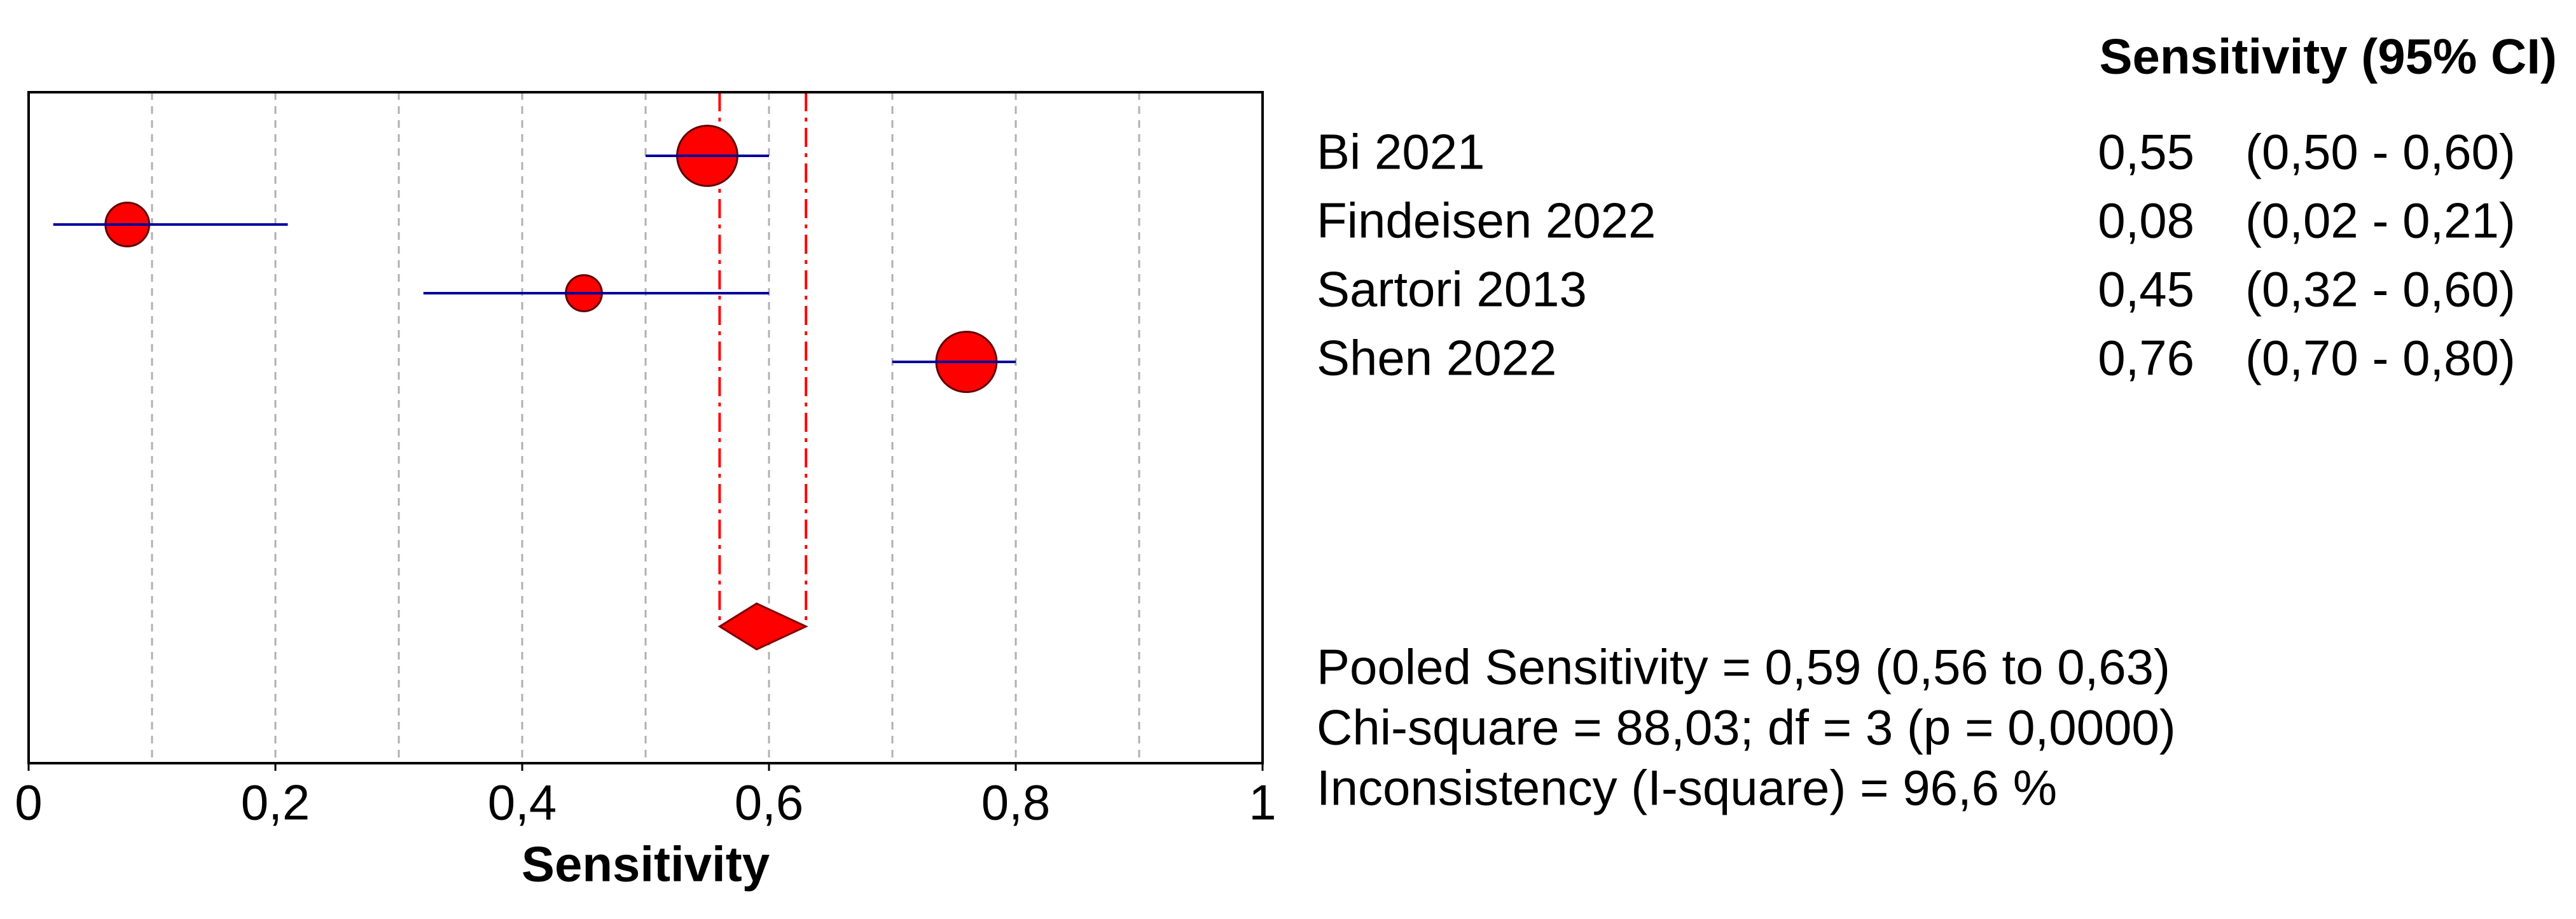  What do you see at coordinates (1746, 728) in the screenshot?
I see `chi-square: Chi-square = 88,03; df = 3 (p = 0,0000)` at bounding box center [1746, 728].